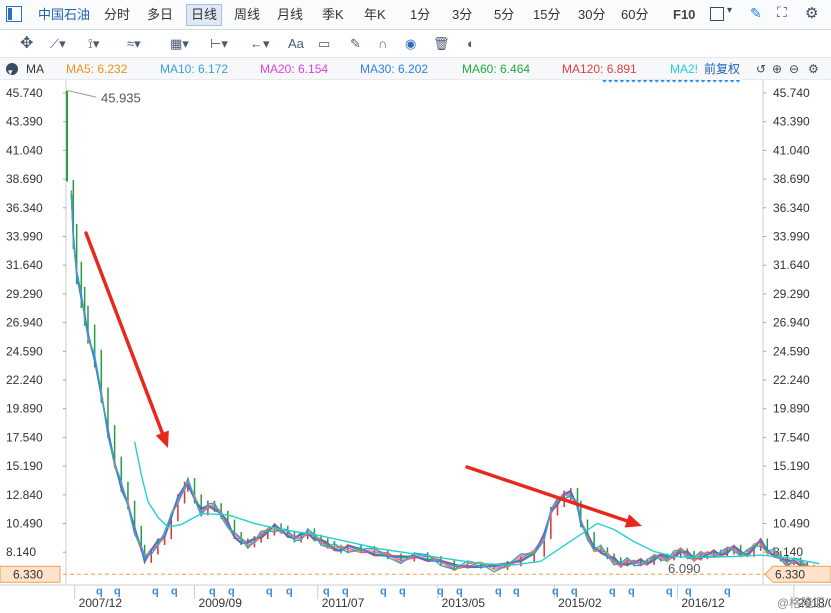  Describe the element at coordinates (24, 380) in the screenshot. I see `y-tick-label-left: 22.240` at that location.